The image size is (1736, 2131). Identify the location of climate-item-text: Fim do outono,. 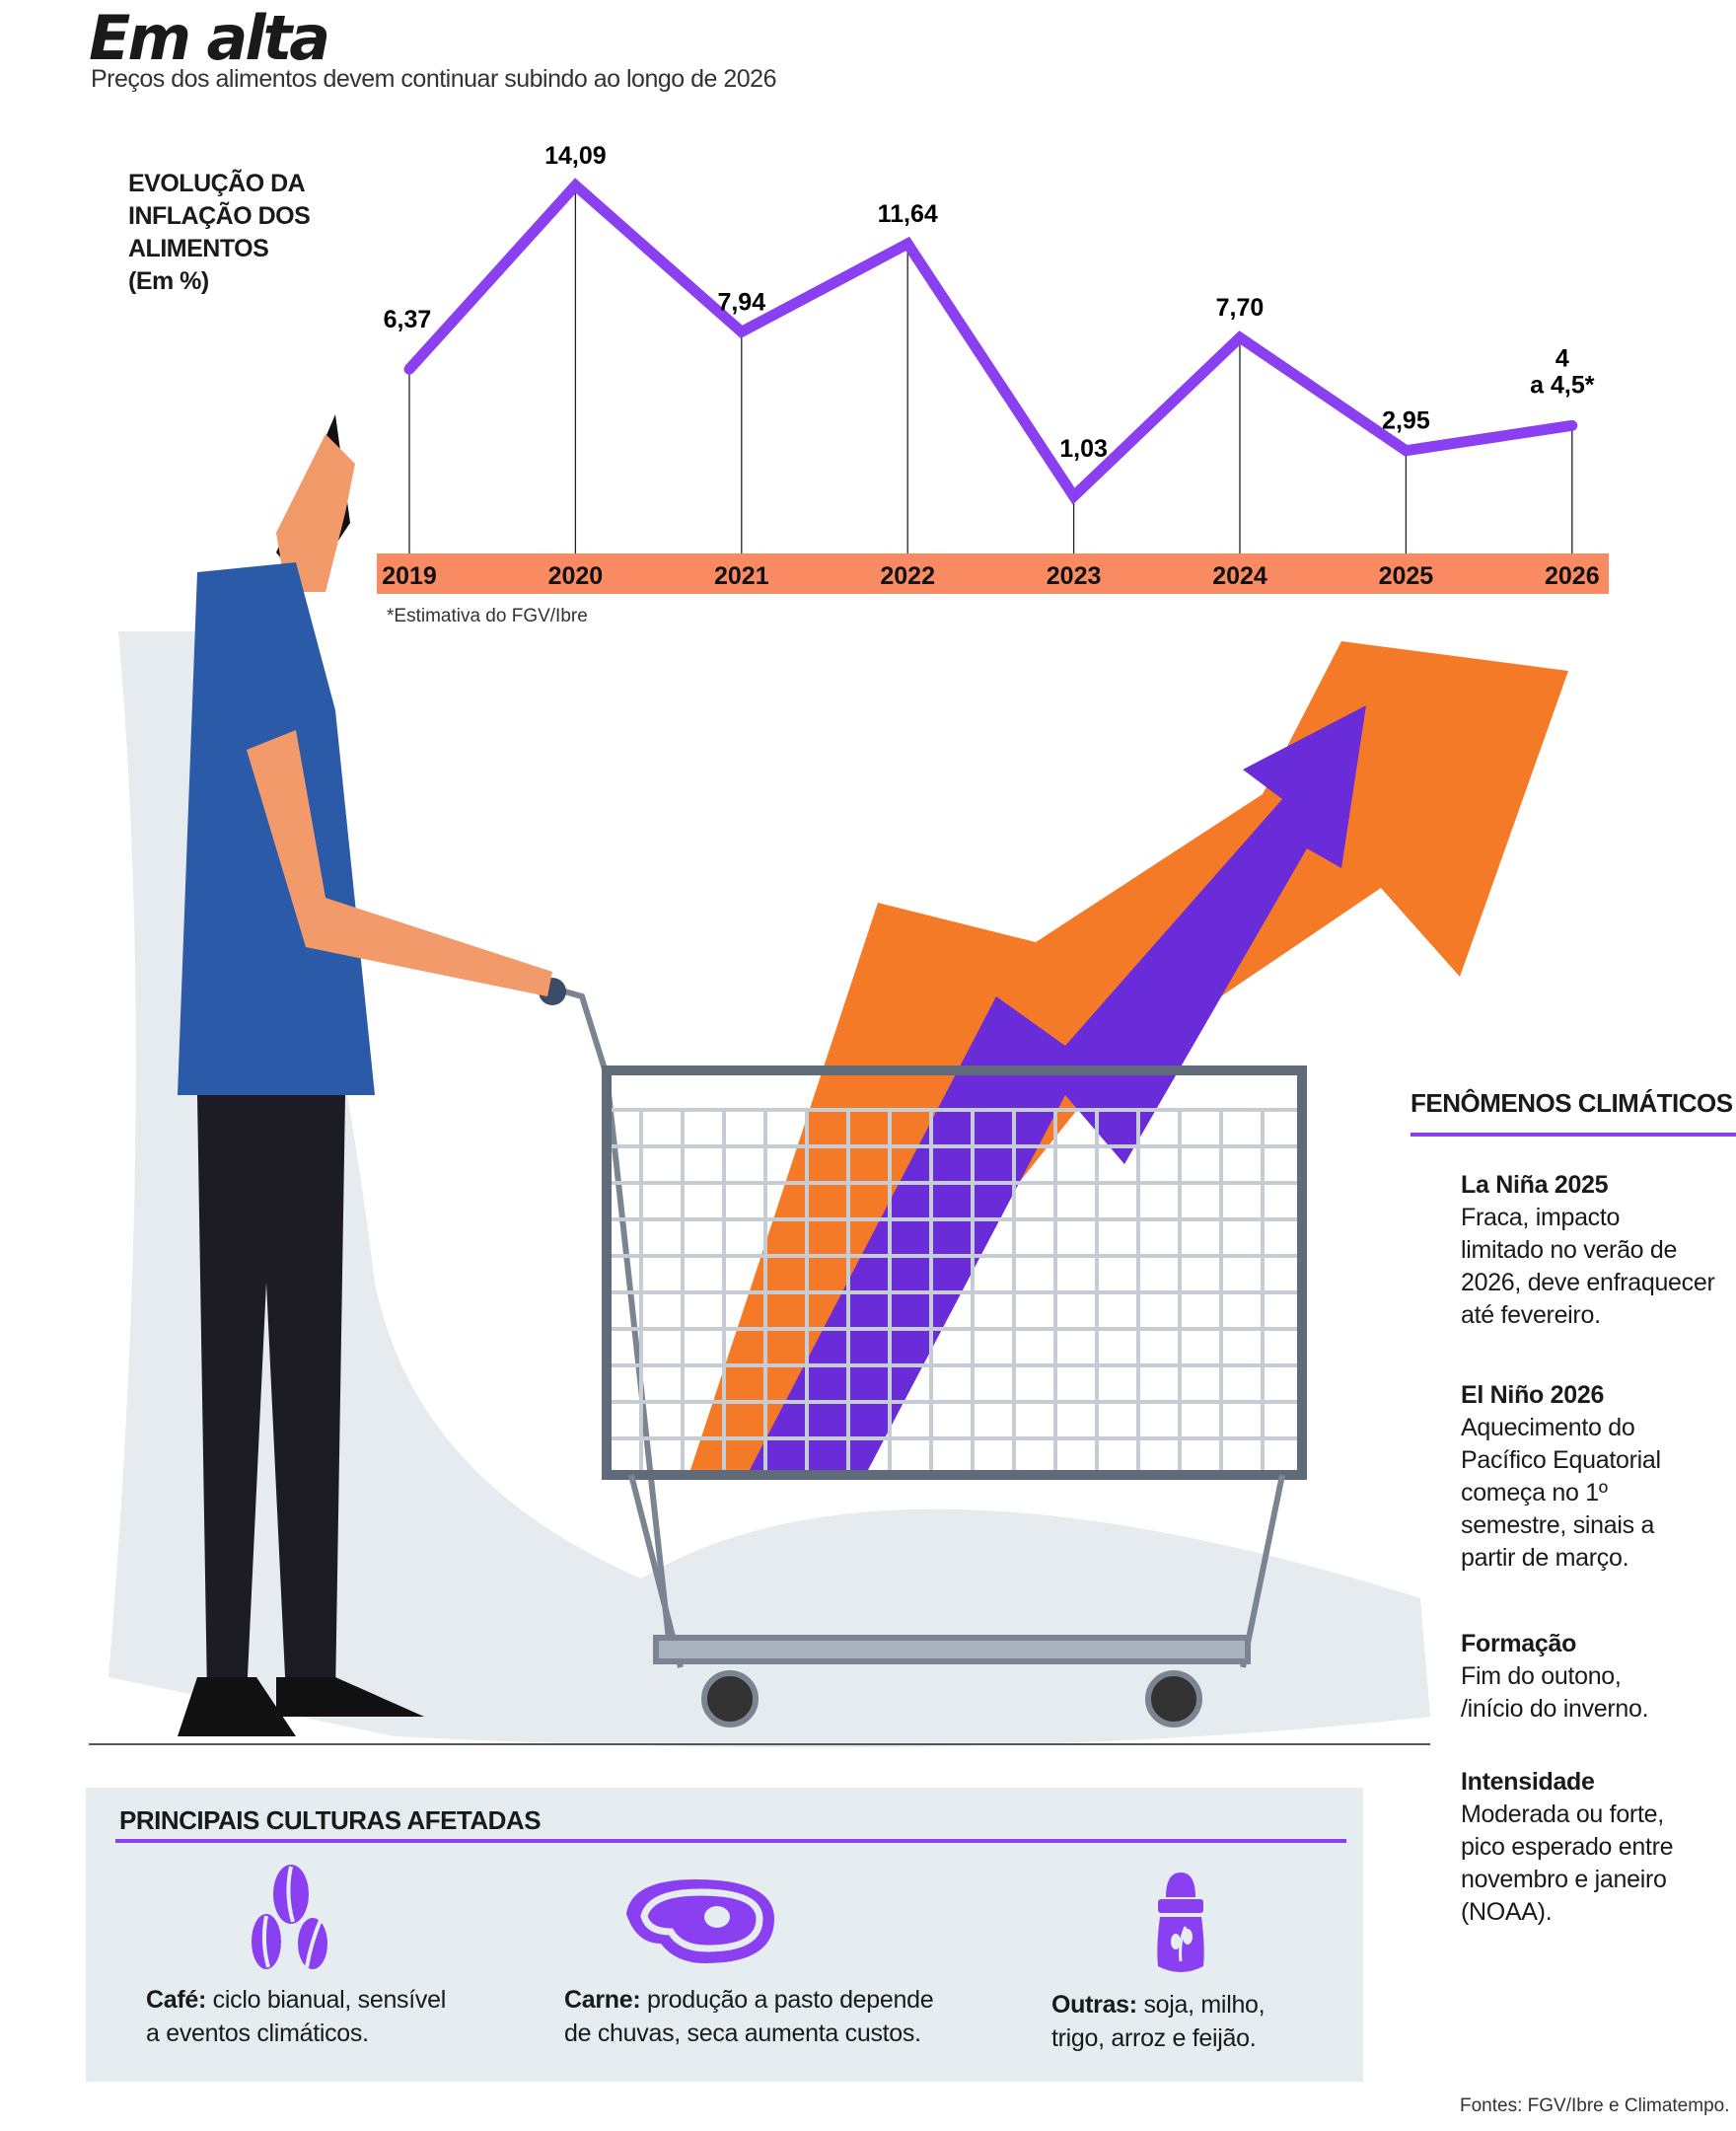
(1541, 1676).